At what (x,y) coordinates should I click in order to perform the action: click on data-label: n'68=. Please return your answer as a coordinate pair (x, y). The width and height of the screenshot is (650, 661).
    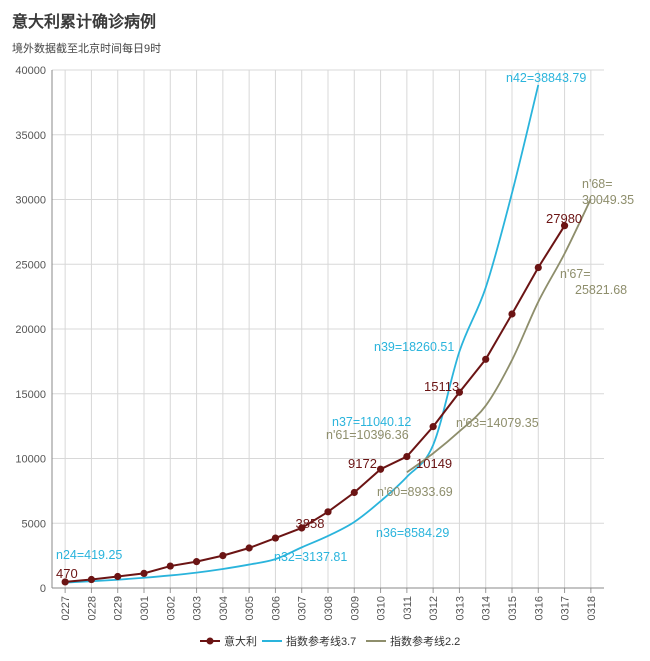
    Looking at the image, I should click on (597, 184).